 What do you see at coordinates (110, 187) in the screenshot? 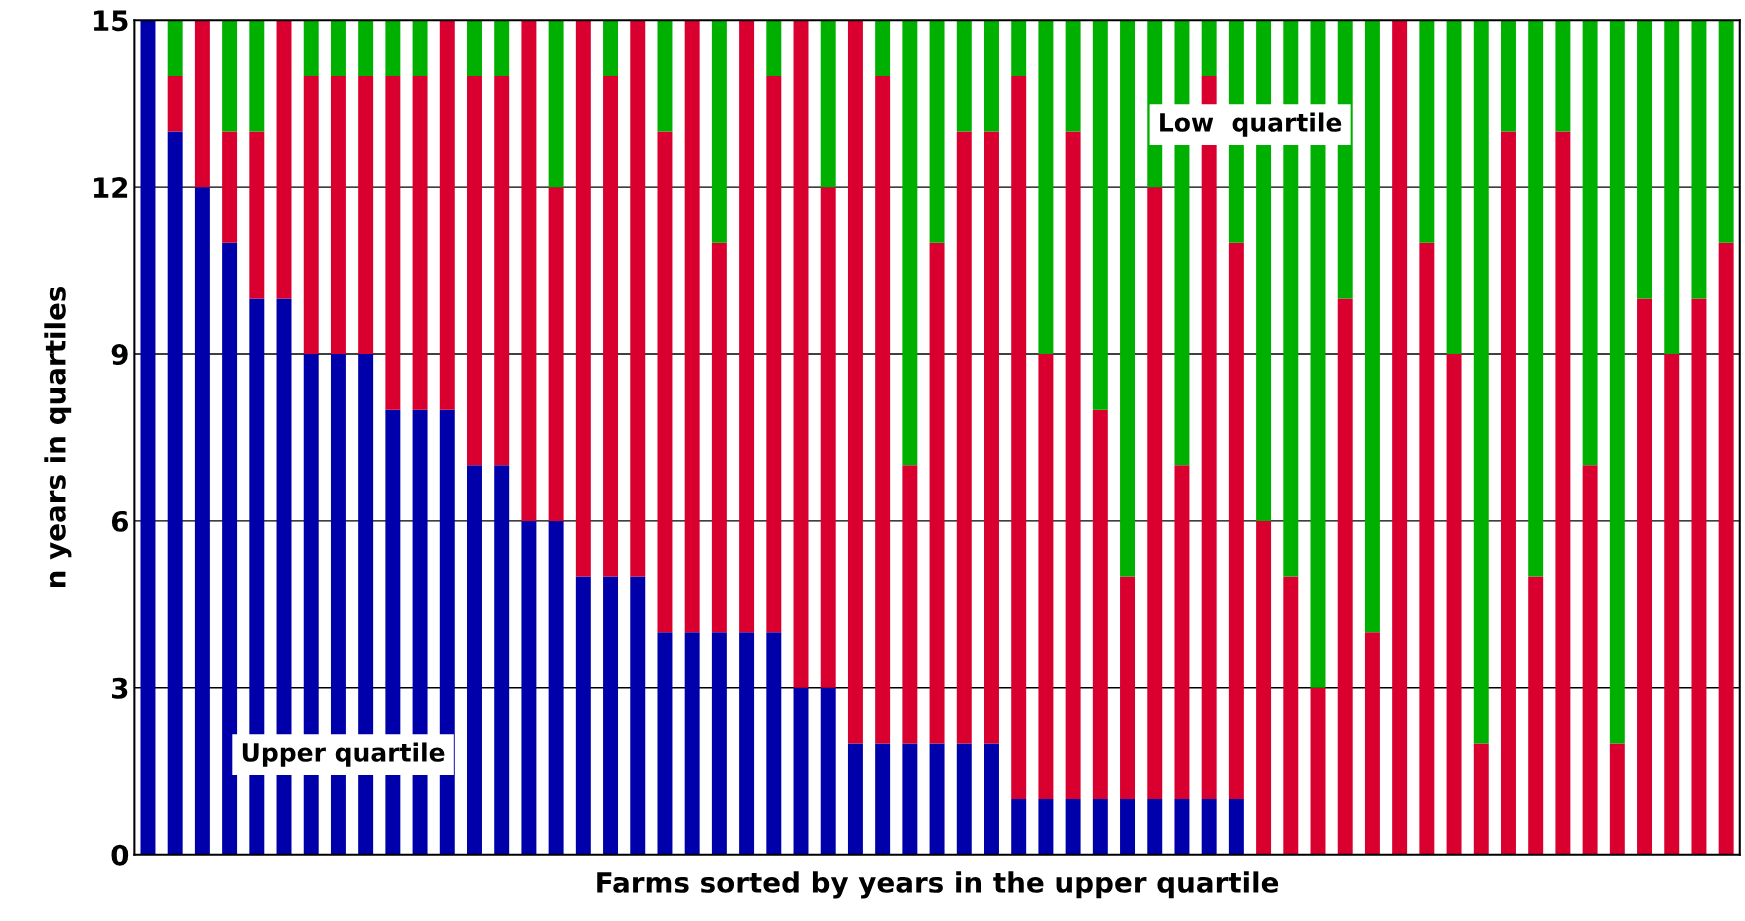
I see `y-tick-label: 12` at bounding box center [110, 187].